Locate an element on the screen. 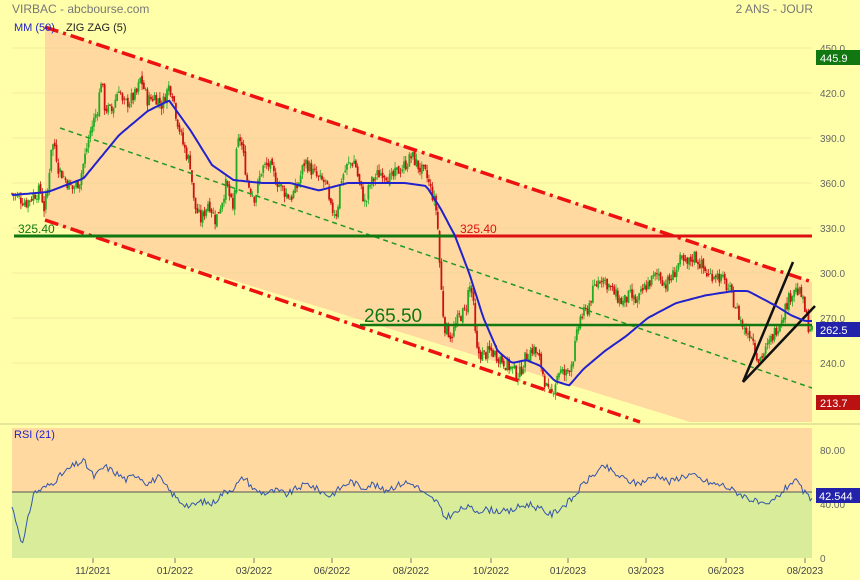 The image size is (860, 580). rsi-current-marker: 42.544 is located at coordinates (838, 495).